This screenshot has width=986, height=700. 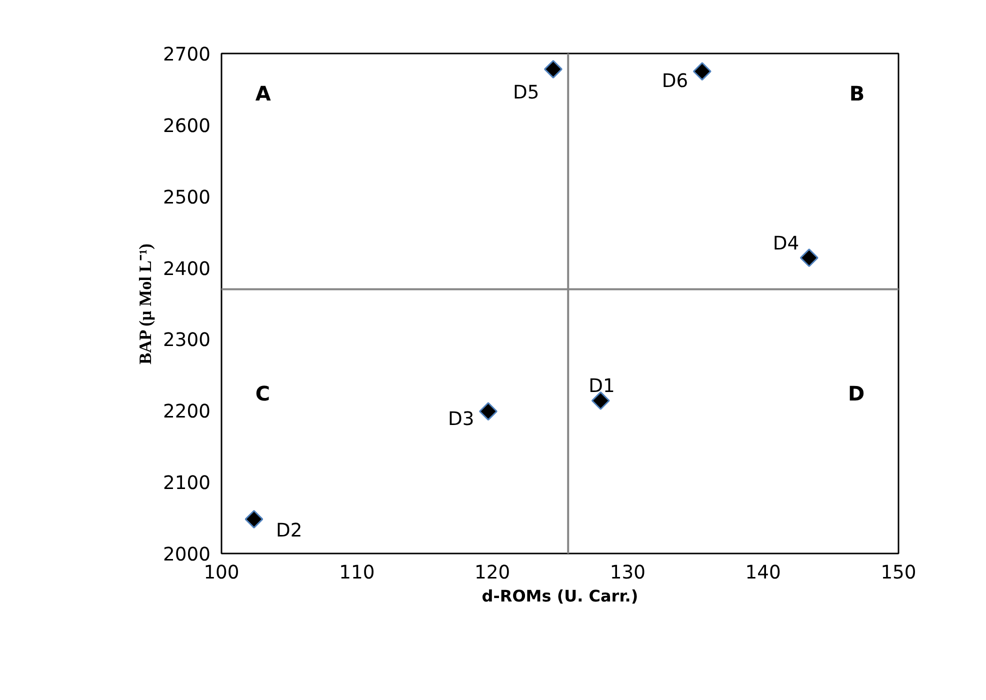 I want to click on x-tick-label: 110, so click(x=357, y=573).